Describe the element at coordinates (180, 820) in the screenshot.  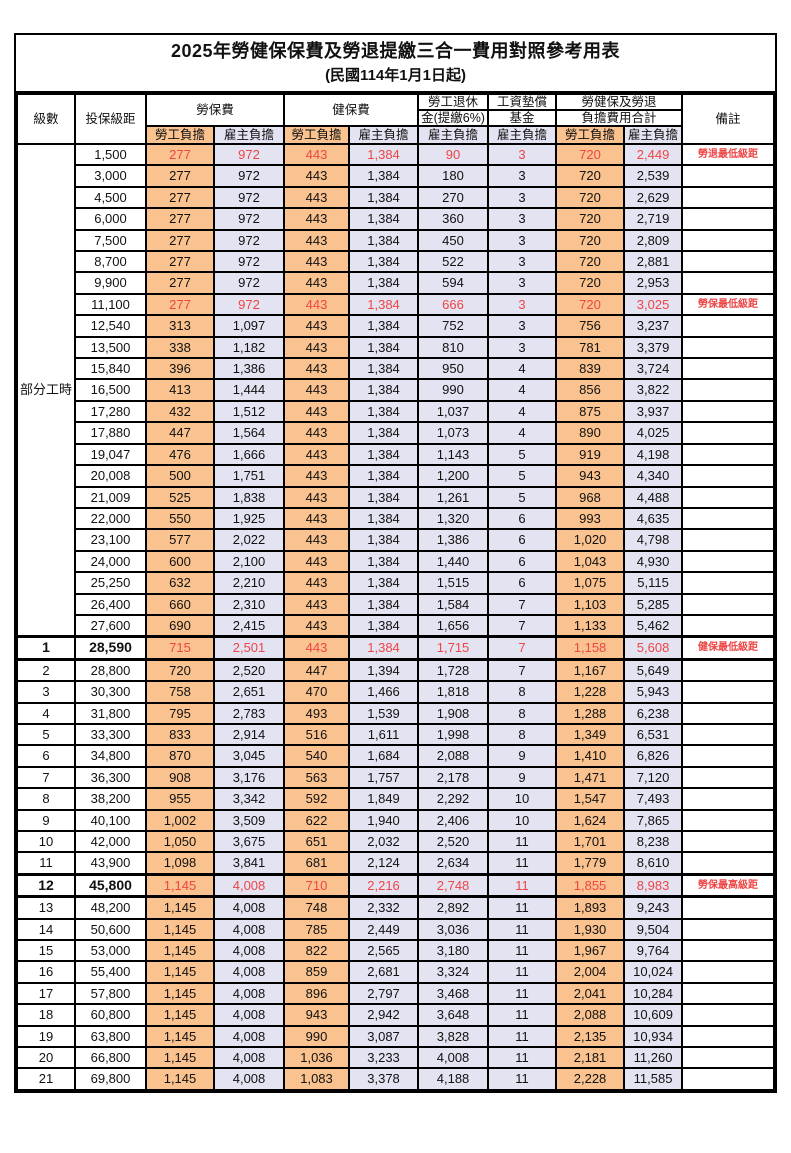
I see `fee-cell-labor-employee: 1,002` at that location.